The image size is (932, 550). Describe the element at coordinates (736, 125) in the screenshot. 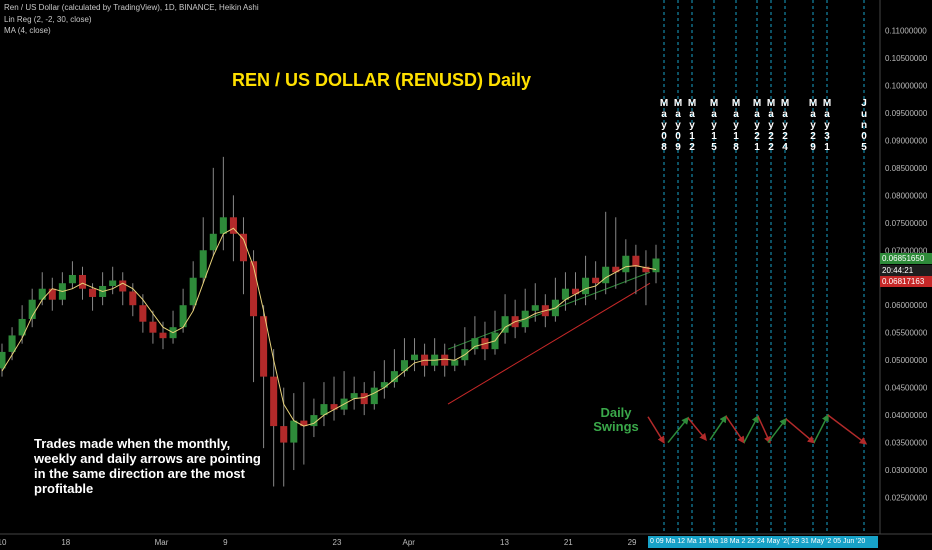

I see `date-label: May18` at that location.